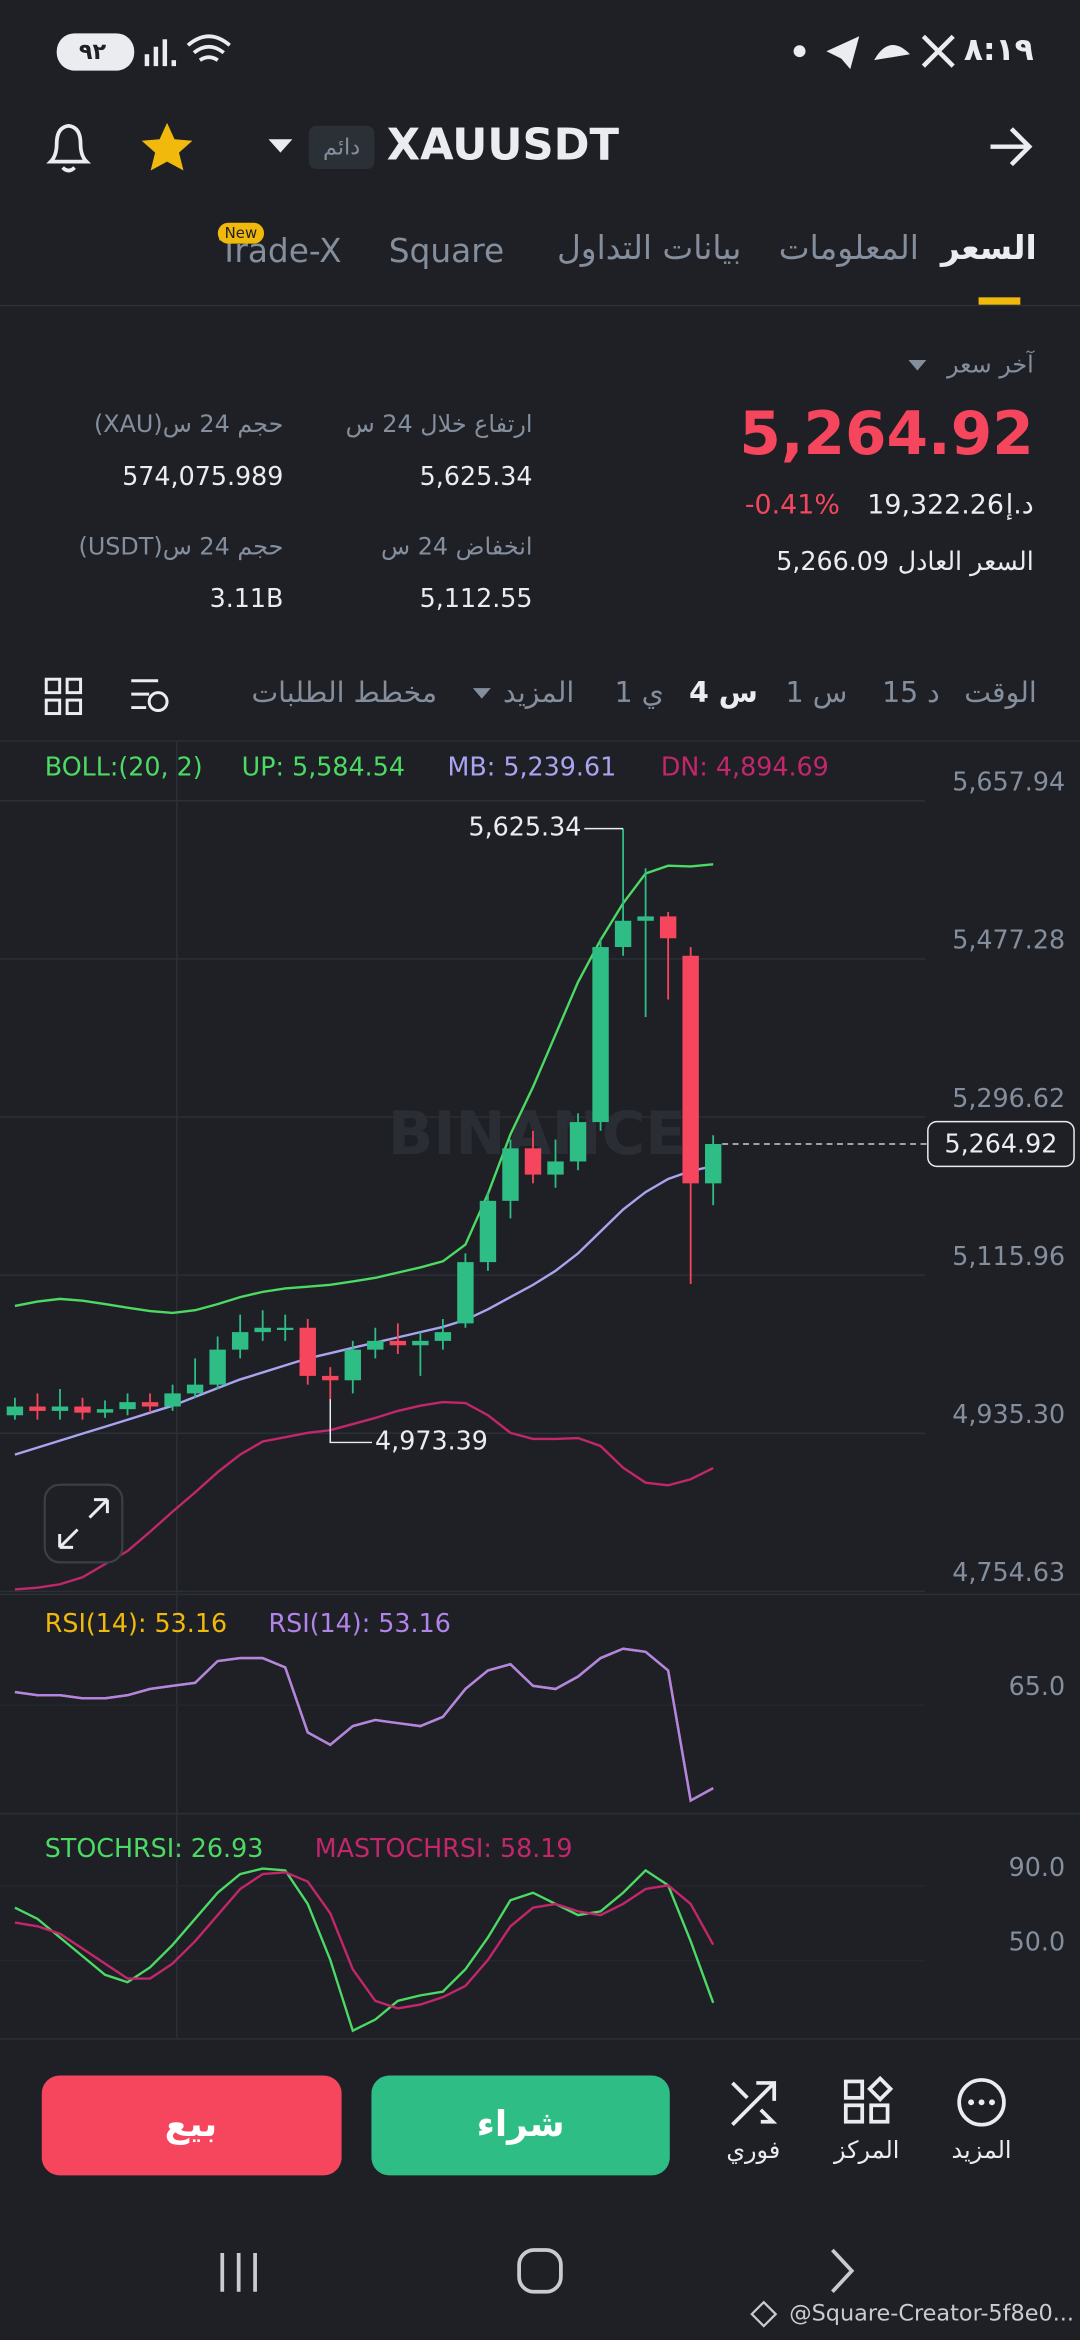 This screenshot has width=1080, height=2340. What do you see at coordinates (247, 598) in the screenshot?
I see `stat-value: 3.11B` at bounding box center [247, 598].